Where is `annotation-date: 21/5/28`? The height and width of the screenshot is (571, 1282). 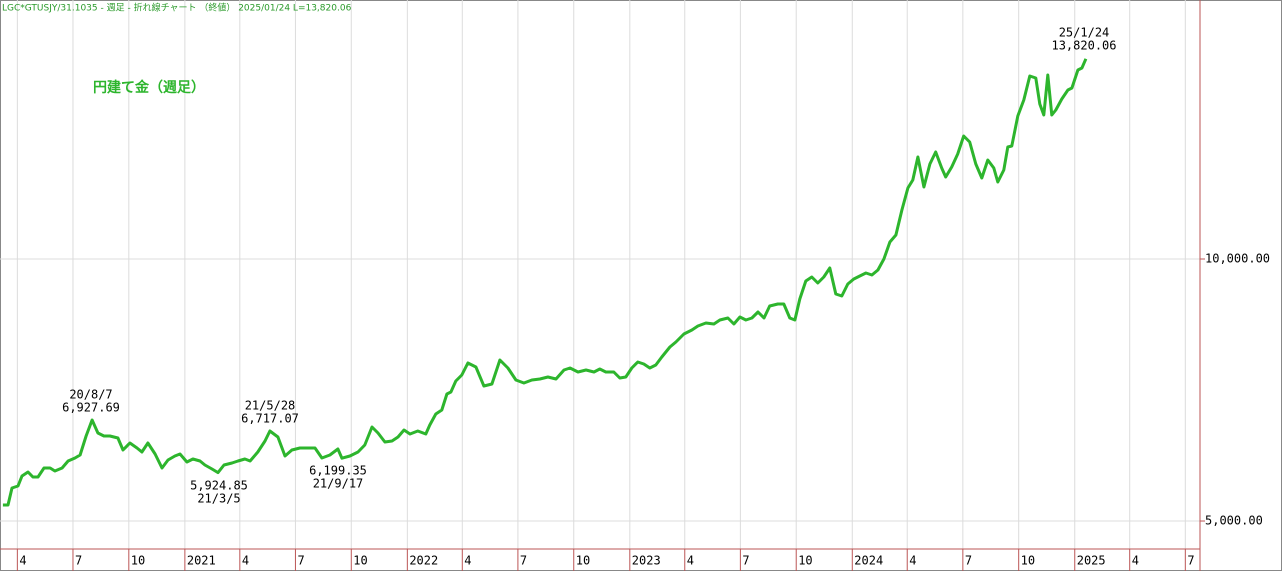 annotation-date: 21/5/28 is located at coordinates (270, 406).